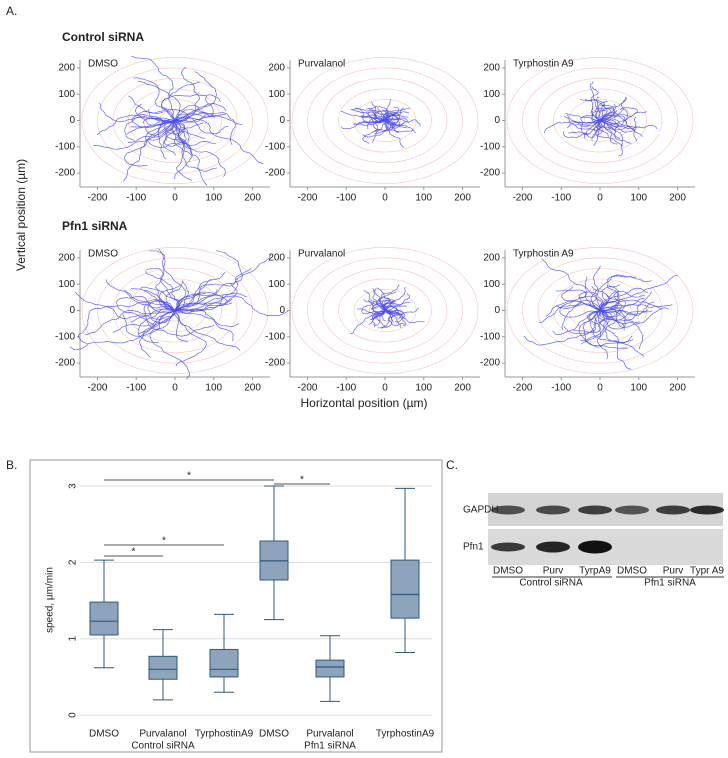 The image size is (728, 758). I want to click on y-tick-label: 0, so click(282, 120).